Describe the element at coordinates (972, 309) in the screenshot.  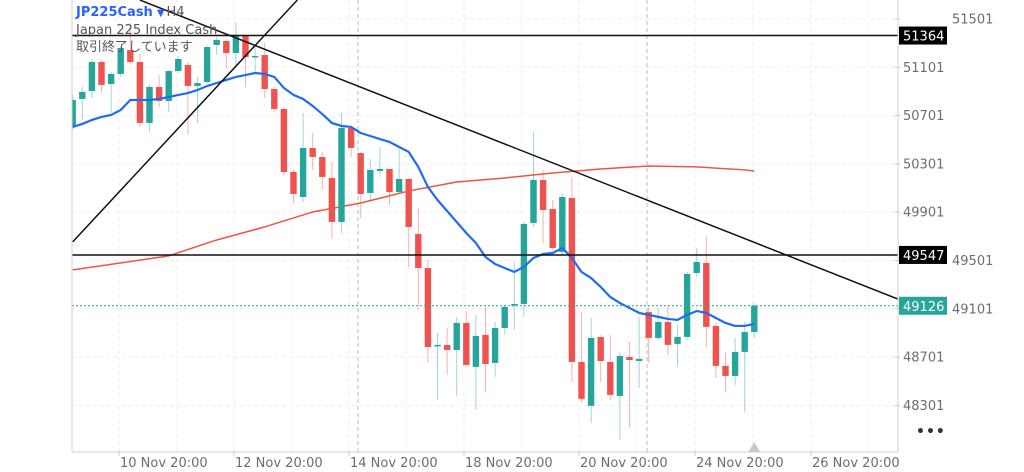
I see `price-tick-label: 49101` at that location.